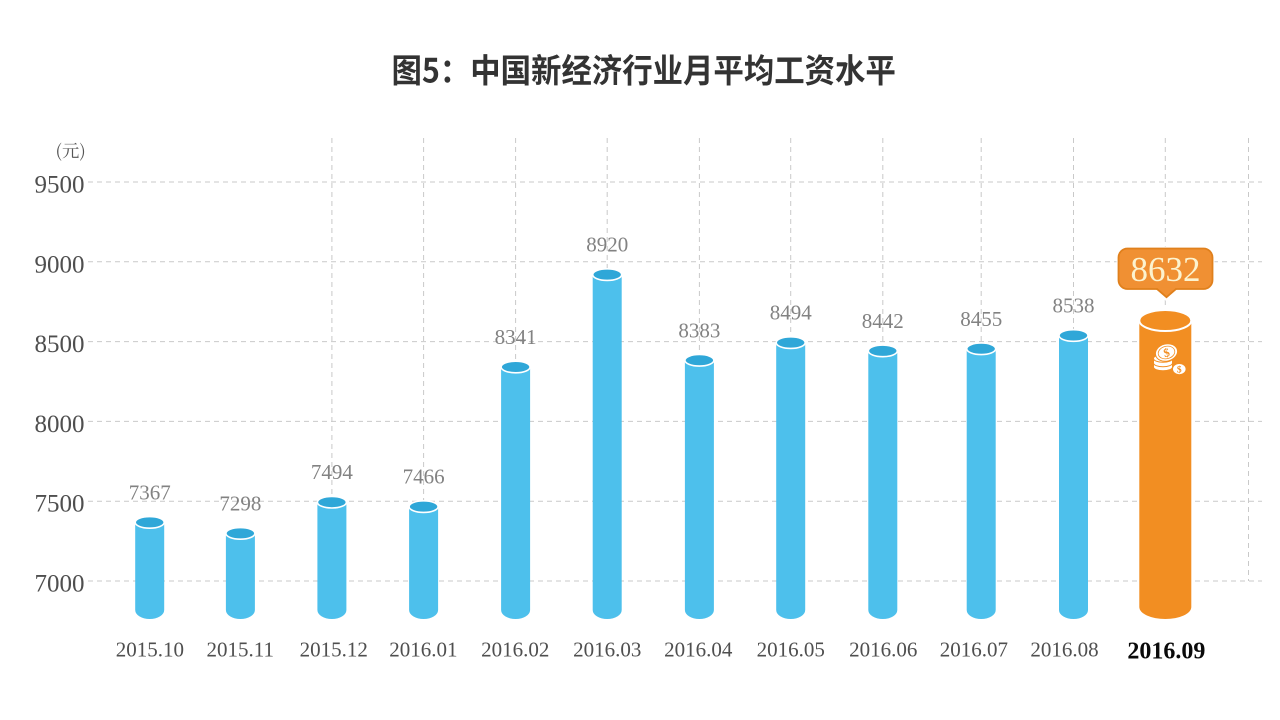 The width and height of the screenshot is (1280, 720). What do you see at coordinates (424, 477) in the screenshot?
I see `svg-text: 7466` at bounding box center [424, 477].